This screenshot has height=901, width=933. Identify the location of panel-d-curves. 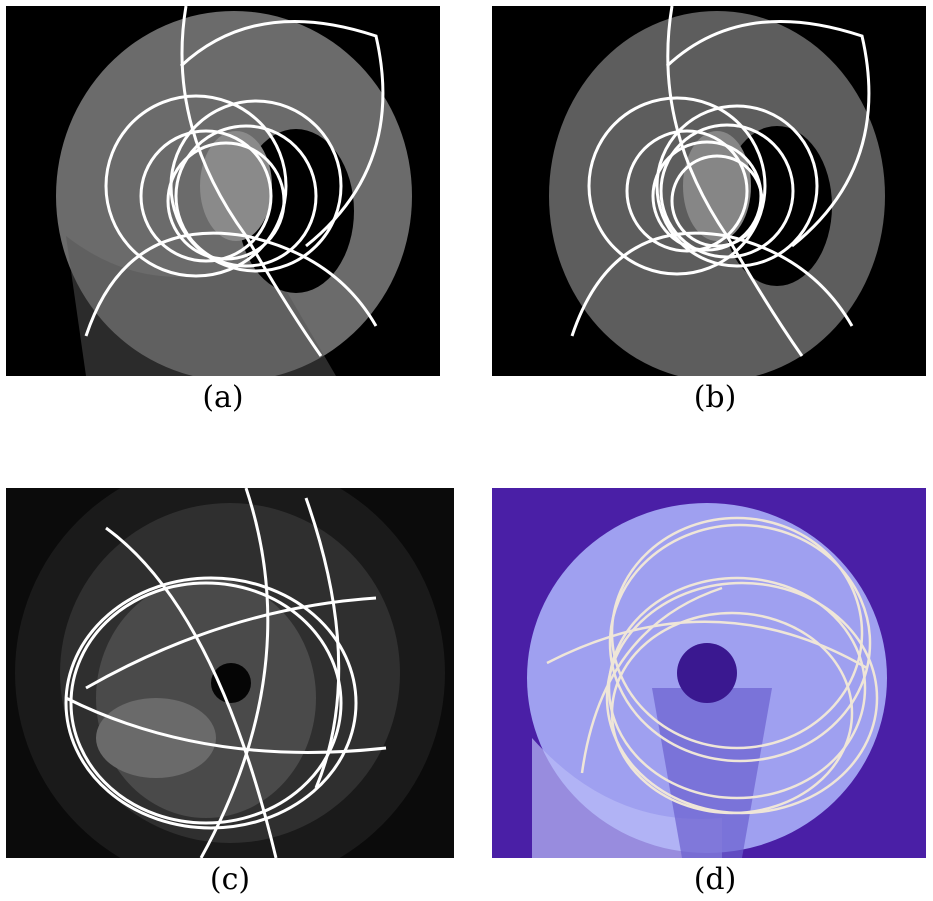
(712, 665).